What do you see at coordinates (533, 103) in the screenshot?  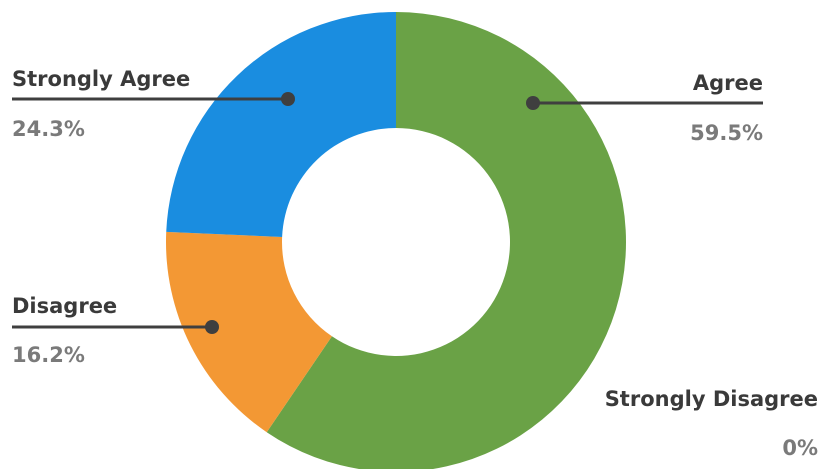 I see `leader-dot-agree` at bounding box center [533, 103].